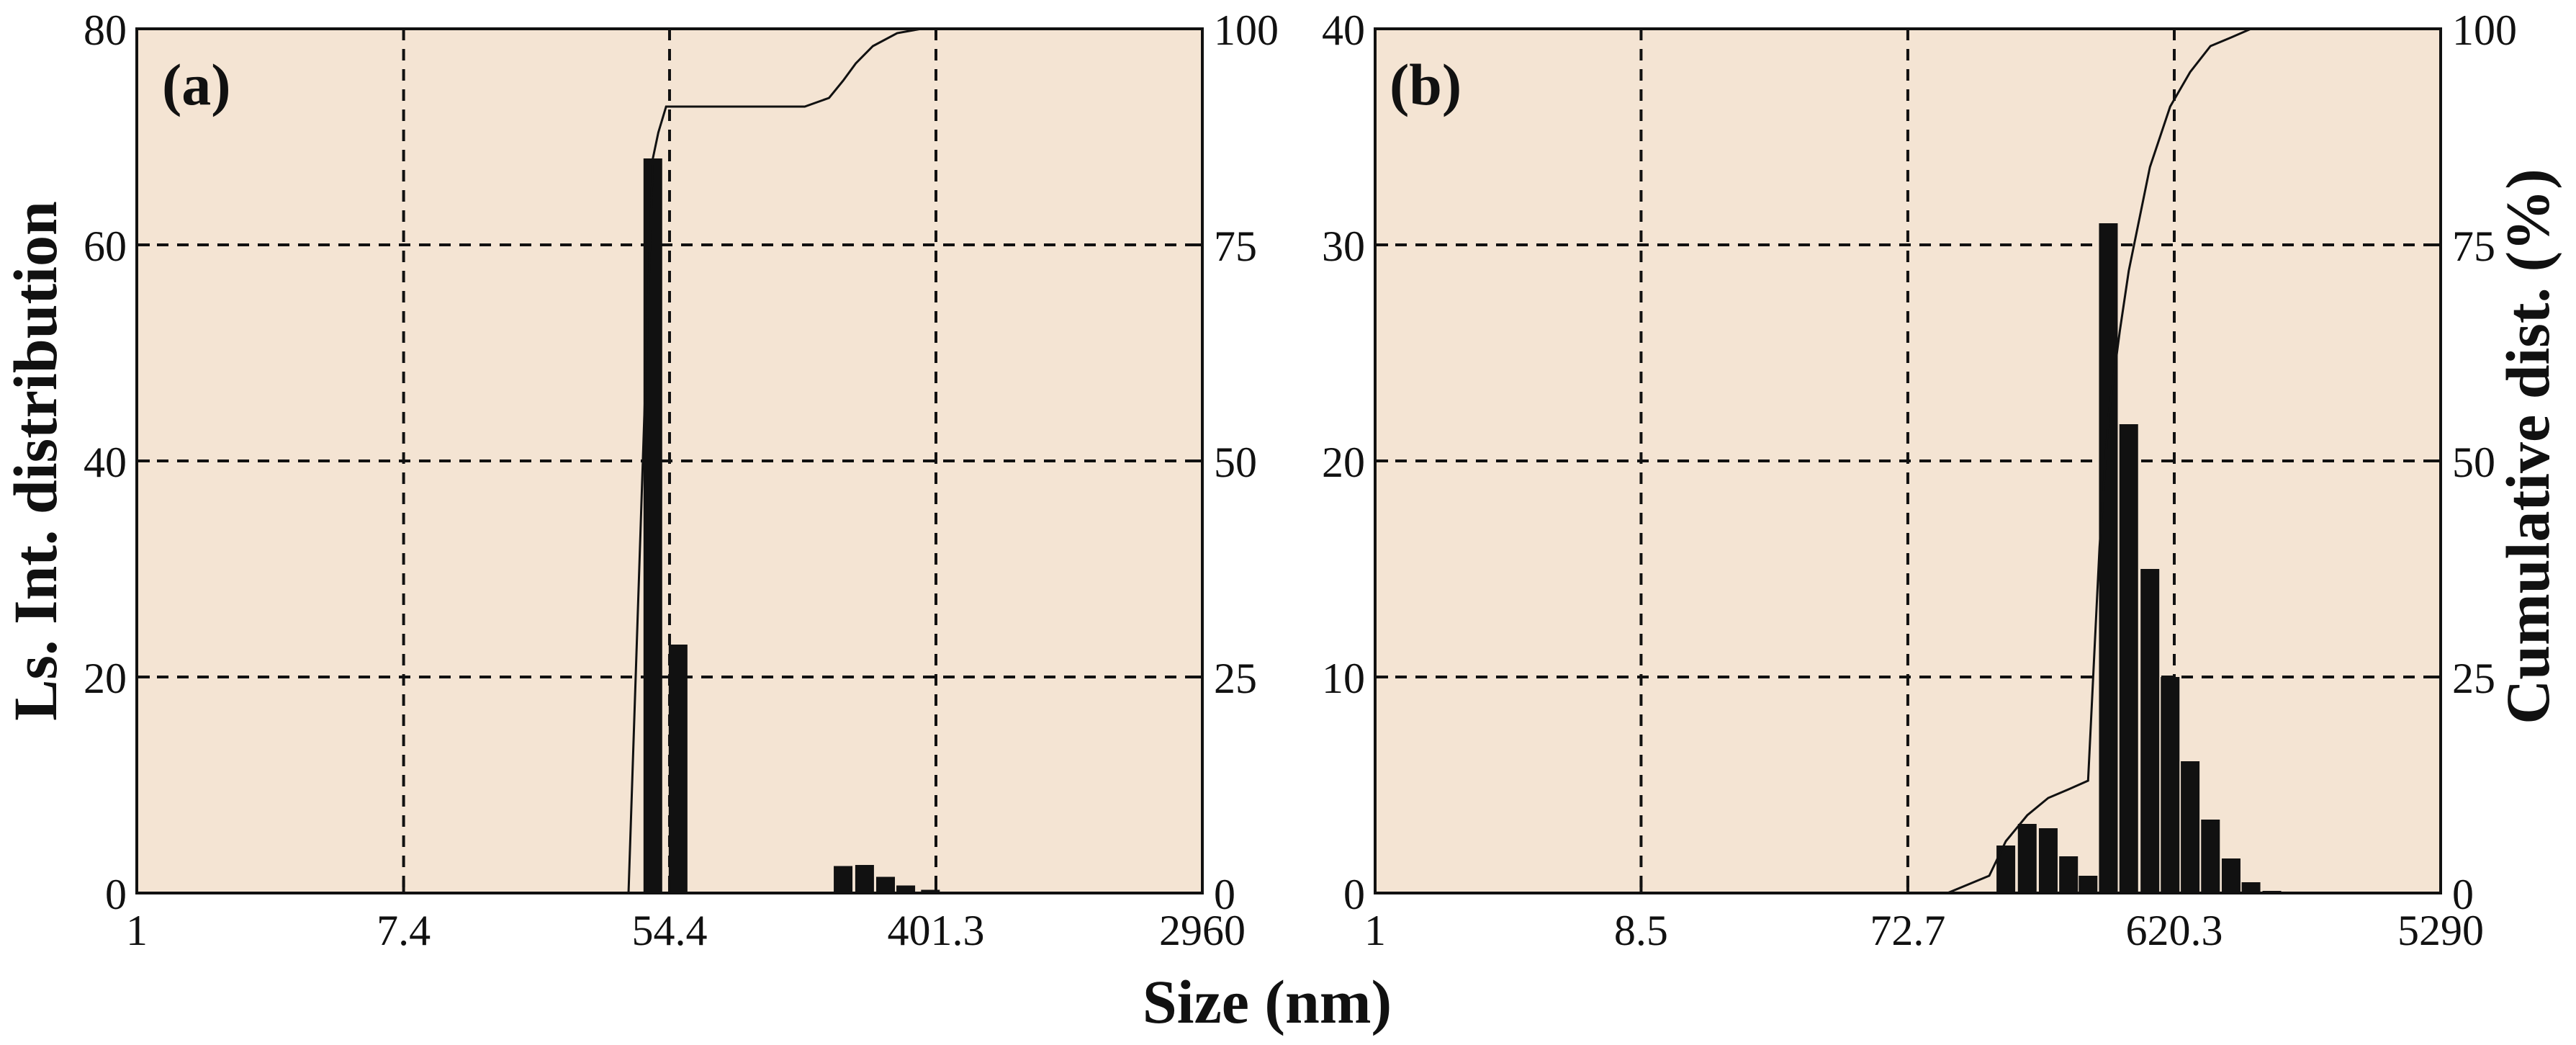  I want to click on panel-b-label: (b), so click(1426, 84).